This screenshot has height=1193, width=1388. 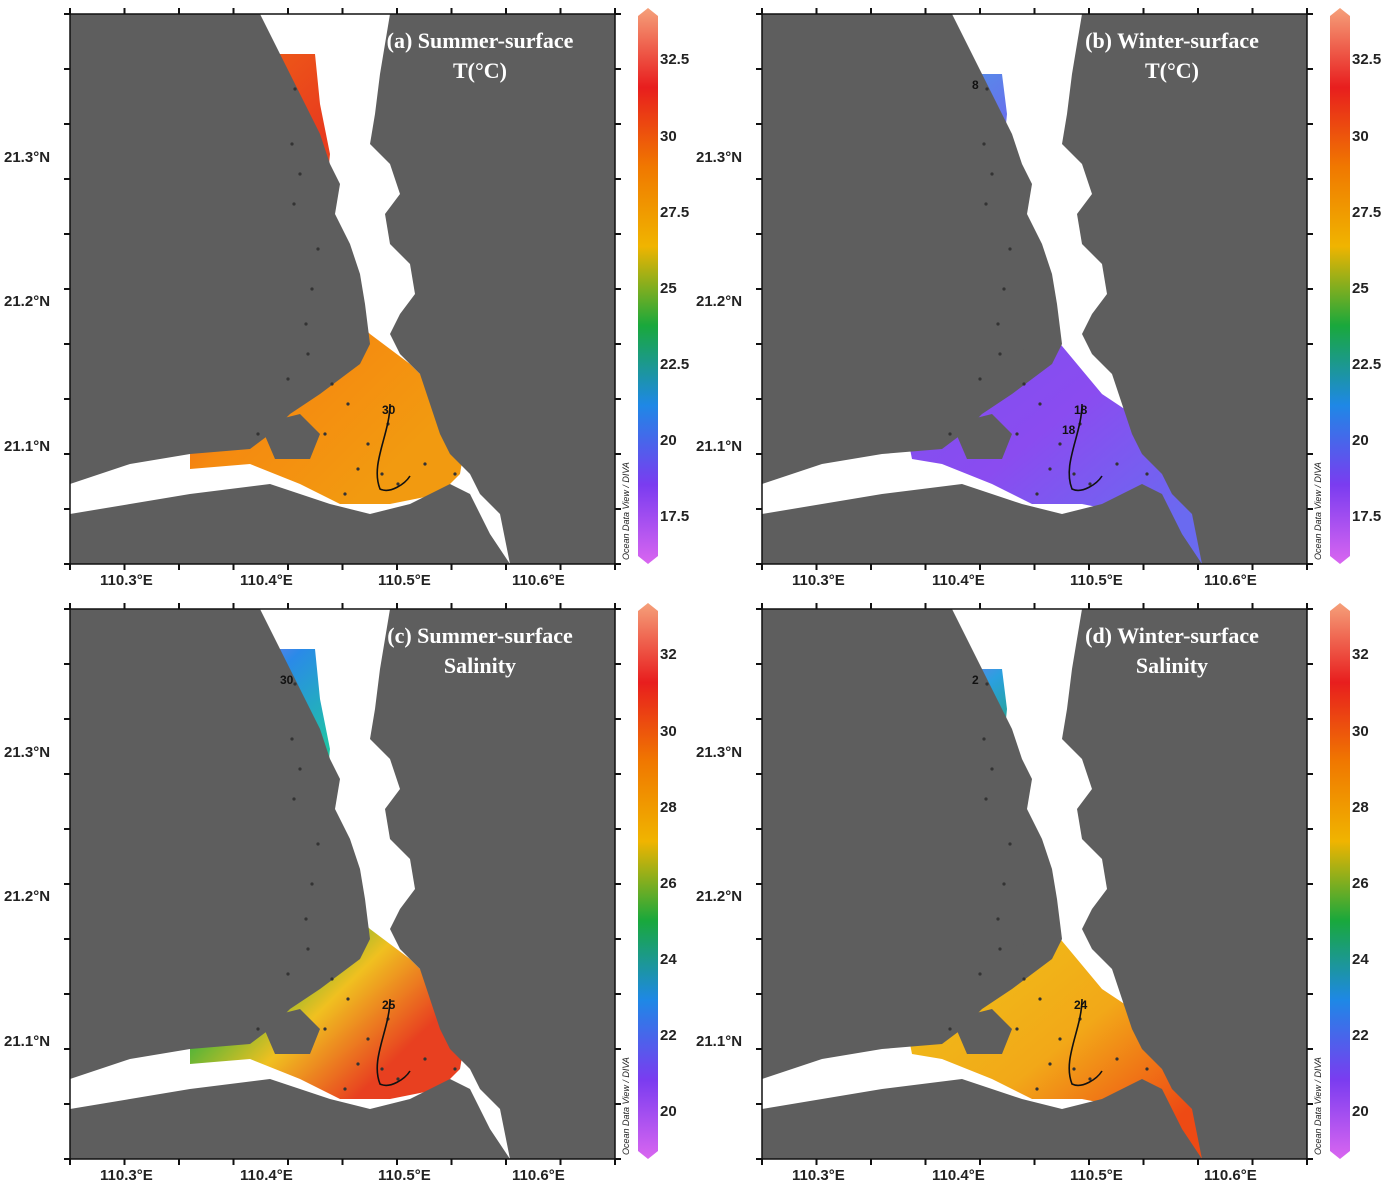 What do you see at coordinates (668, 959) in the screenshot?
I see `colorbar-tick-label: 24` at bounding box center [668, 959].